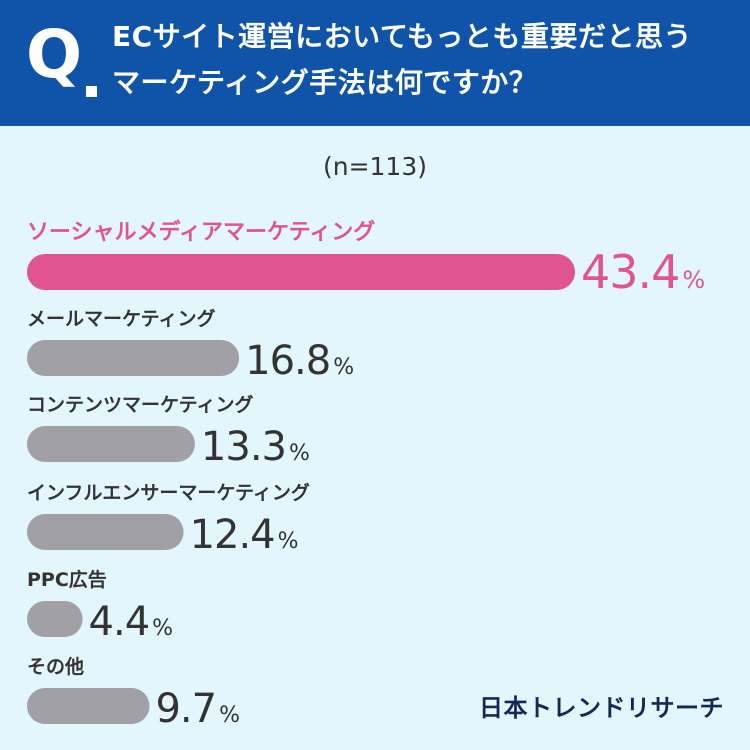 The height and width of the screenshot is (750, 750). What do you see at coordinates (54, 54) in the screenshot?
I see `question-mark: Q` at bounding box center [54, 54].